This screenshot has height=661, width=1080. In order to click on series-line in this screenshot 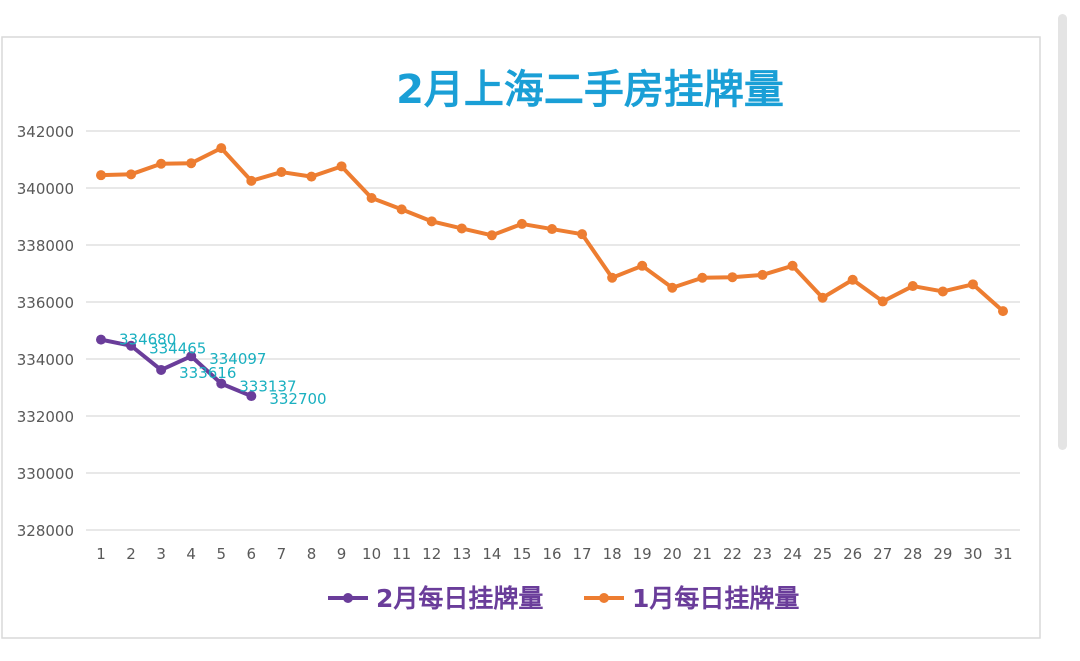, I will do `click(176, 368)`.